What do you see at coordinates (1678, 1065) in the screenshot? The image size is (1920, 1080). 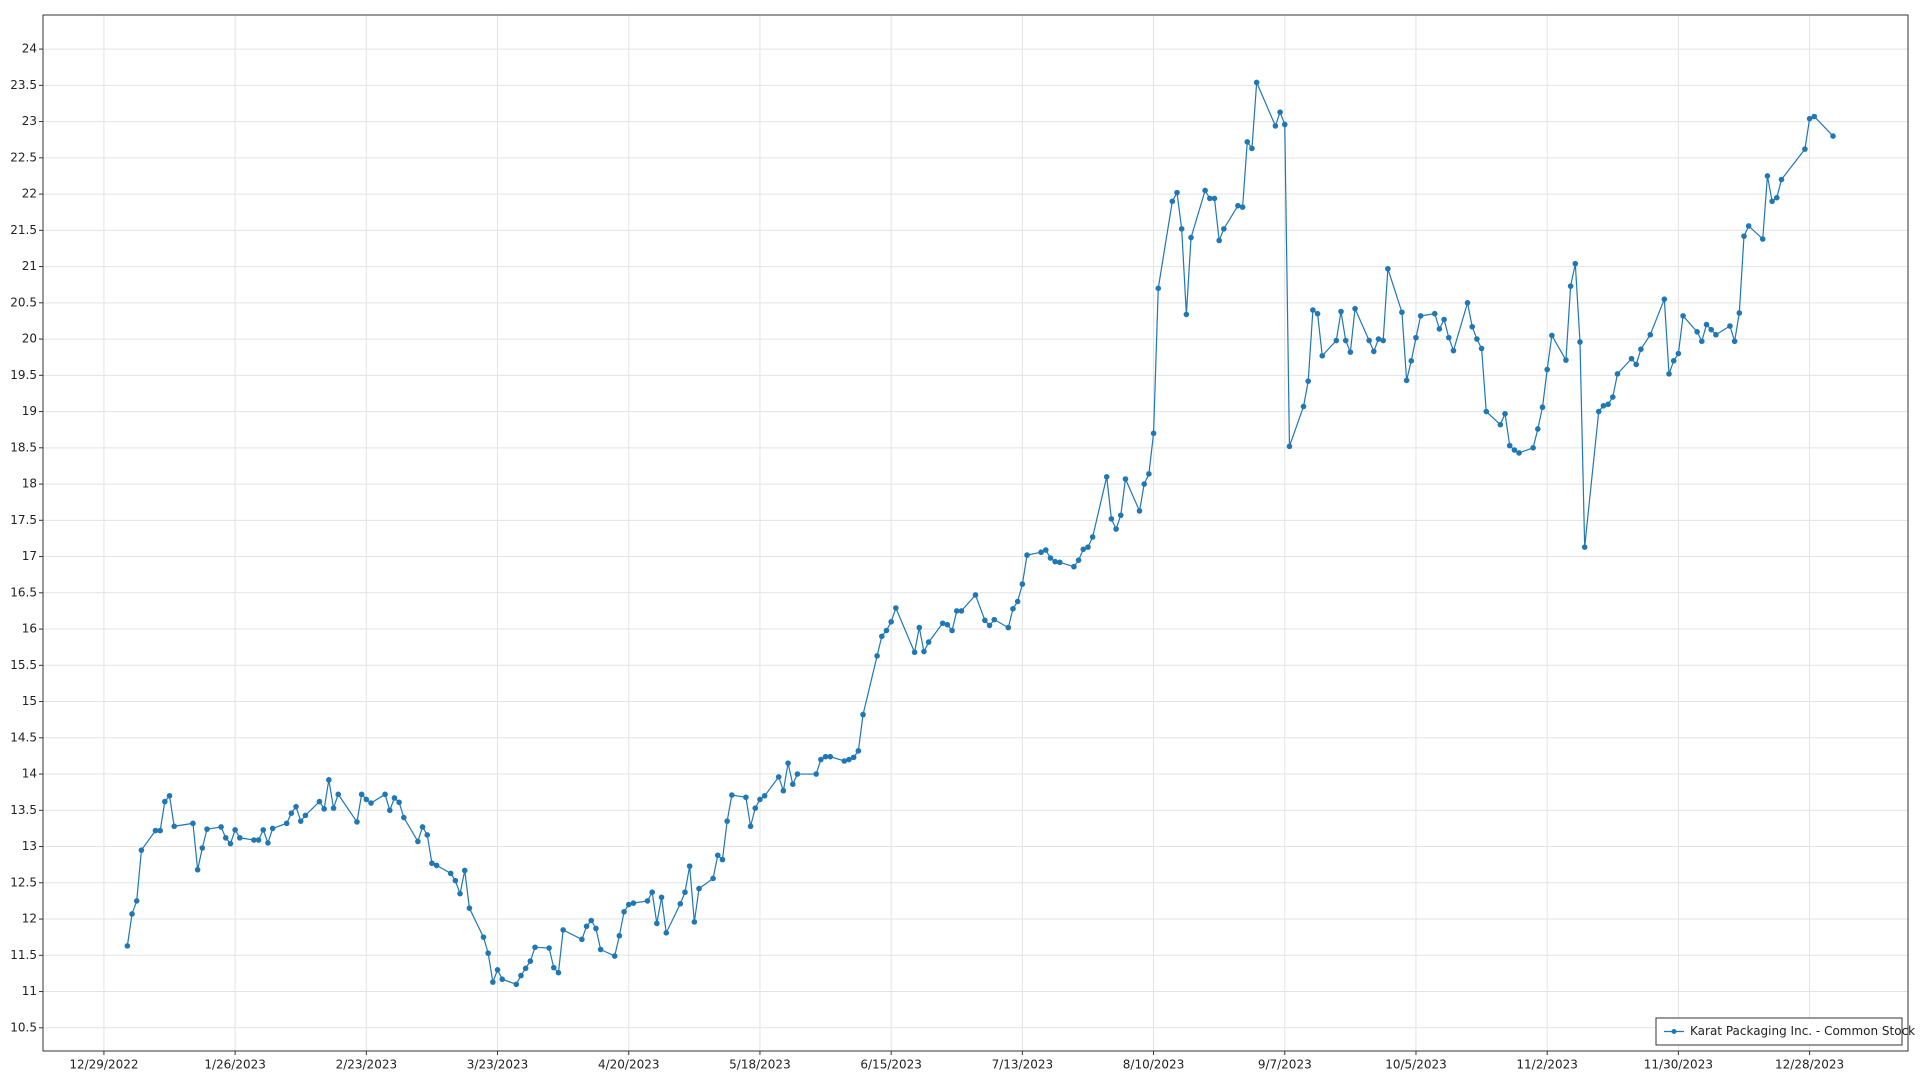 I see `x-tick-label: 11/30/2023` at bounding box center [1678, 1065].